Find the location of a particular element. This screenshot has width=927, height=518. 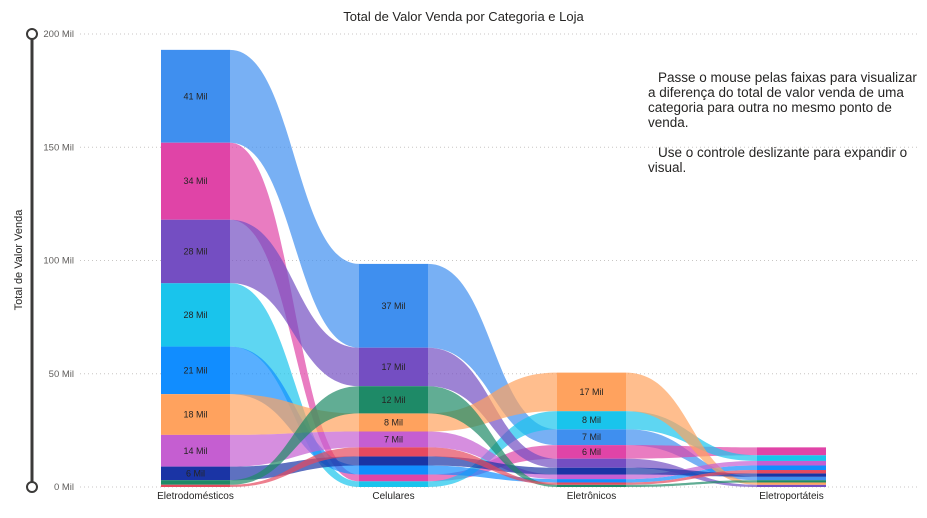

data-label: 34 Mil is located at coordinates (195, 181).